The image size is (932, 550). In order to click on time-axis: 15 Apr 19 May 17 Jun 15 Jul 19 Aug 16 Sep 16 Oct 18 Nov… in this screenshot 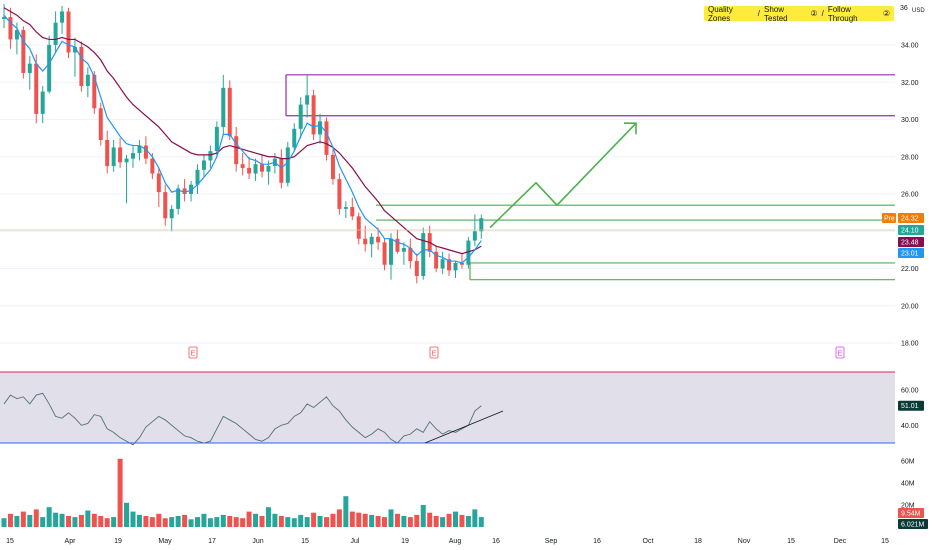, I will do `click(447, 541)`.